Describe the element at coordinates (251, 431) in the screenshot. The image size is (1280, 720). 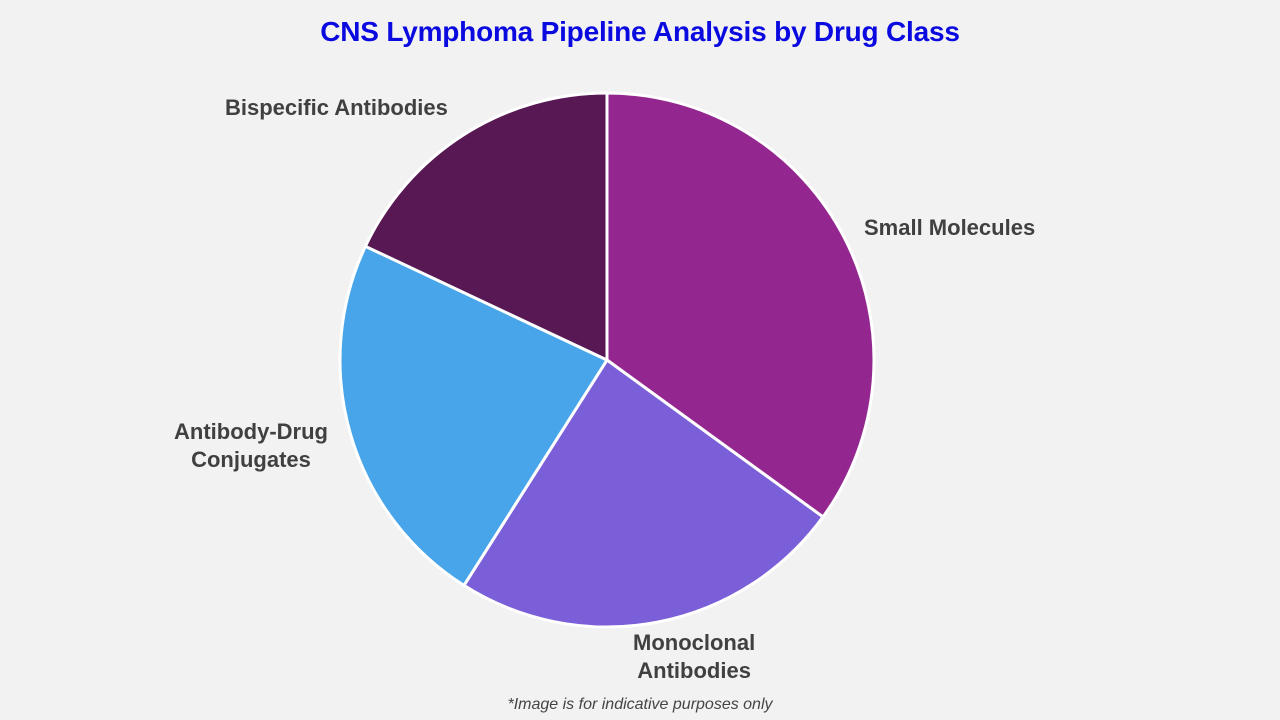
I see `label-text: Antibody-Drug` at that location.